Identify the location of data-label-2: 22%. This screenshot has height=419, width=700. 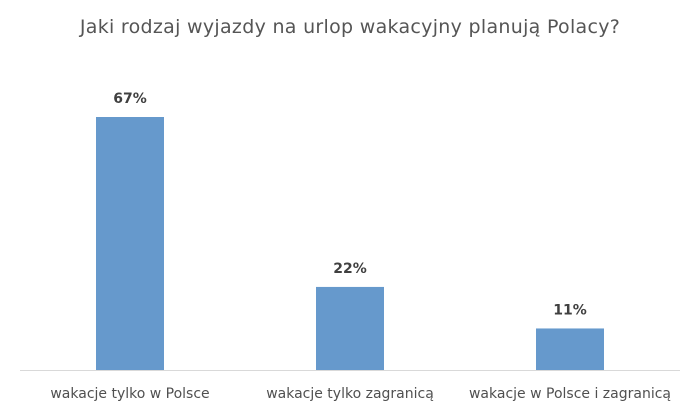
(350, 269).